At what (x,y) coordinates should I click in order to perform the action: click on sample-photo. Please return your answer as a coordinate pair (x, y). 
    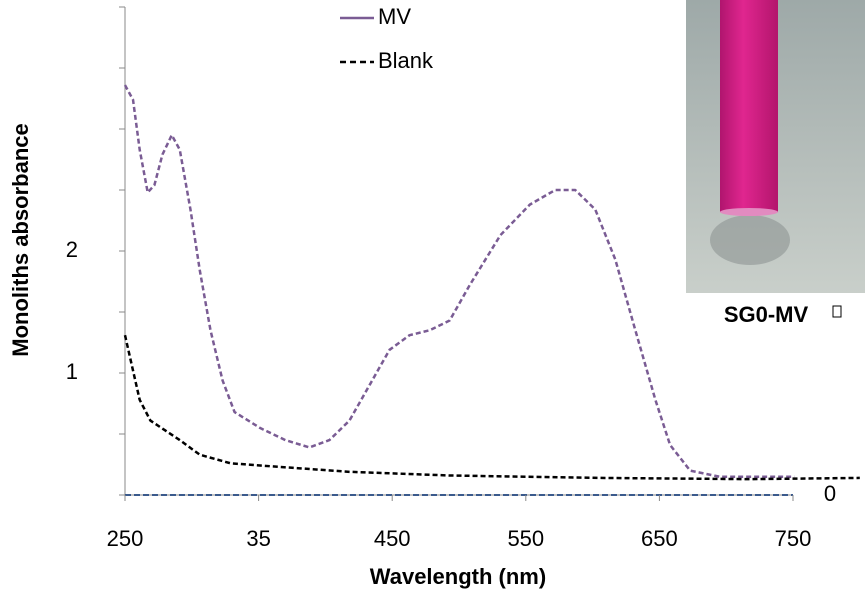
    Looking at the image, I should click on (775, 146).